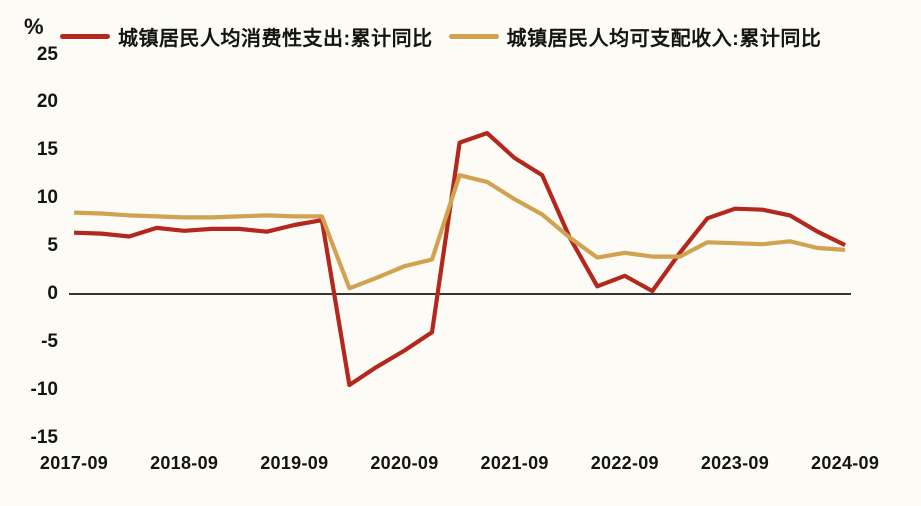 The width and height of the screenshot is (921, 506). What do you see at coordinates (514, 463) in the screenshot?
I see `x-axis-tick-label: 2021-09` at bounding box center [514, 463].